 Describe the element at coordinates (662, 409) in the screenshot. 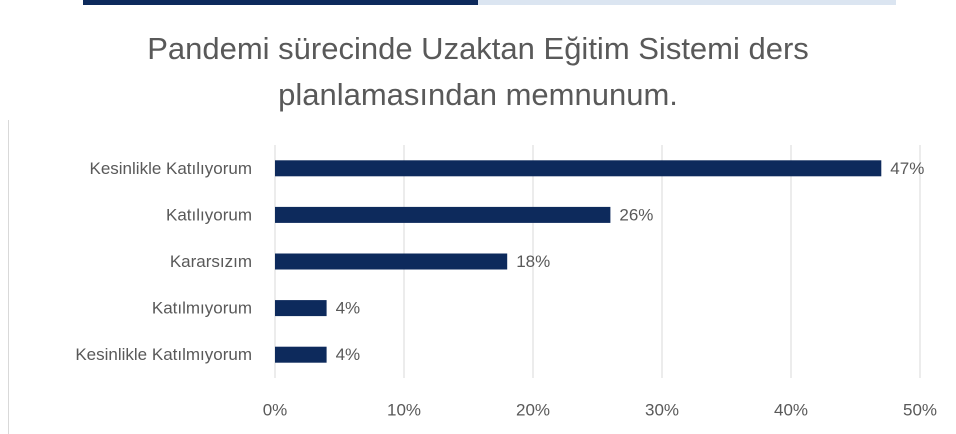

I see `x-tick-label: 30%` at that location.